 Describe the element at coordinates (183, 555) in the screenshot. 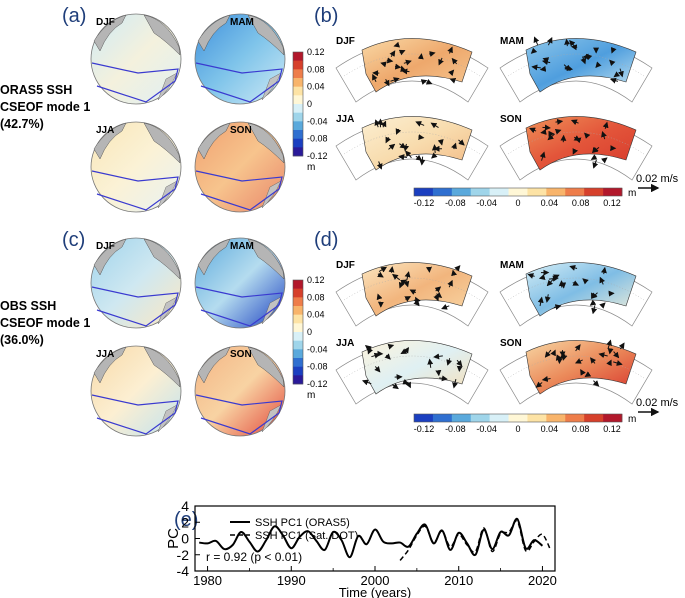

I see `y-tick-label: -2` at that location.